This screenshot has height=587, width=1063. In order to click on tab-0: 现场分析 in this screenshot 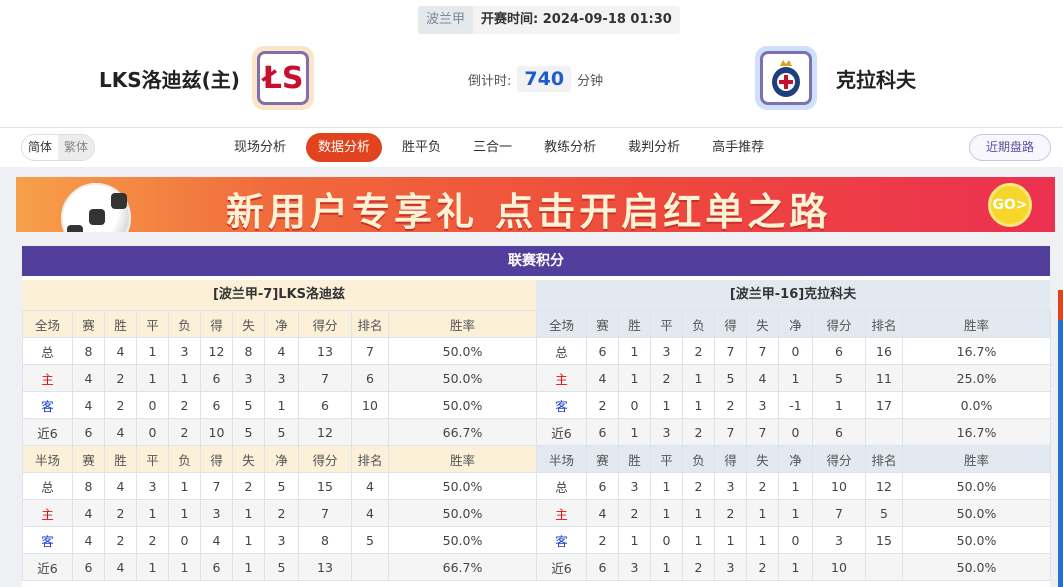, I will do `click(260, 147)`.